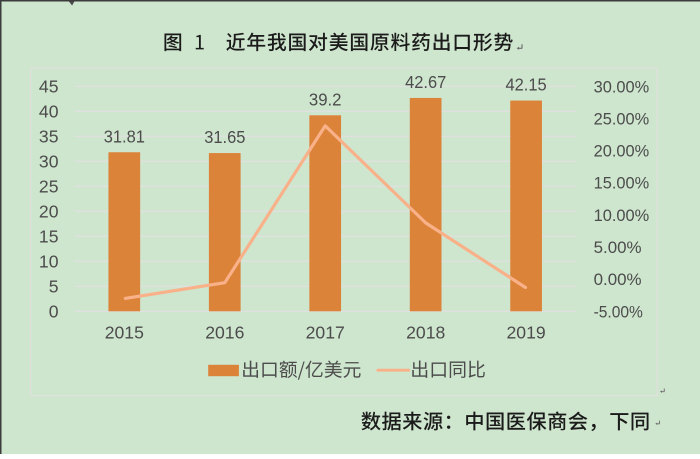 The width and height of the screenshot is (700, 459). Describe the element at coordinates (49, 136) in the screenshot. I see `svg-text: 35` at that location.